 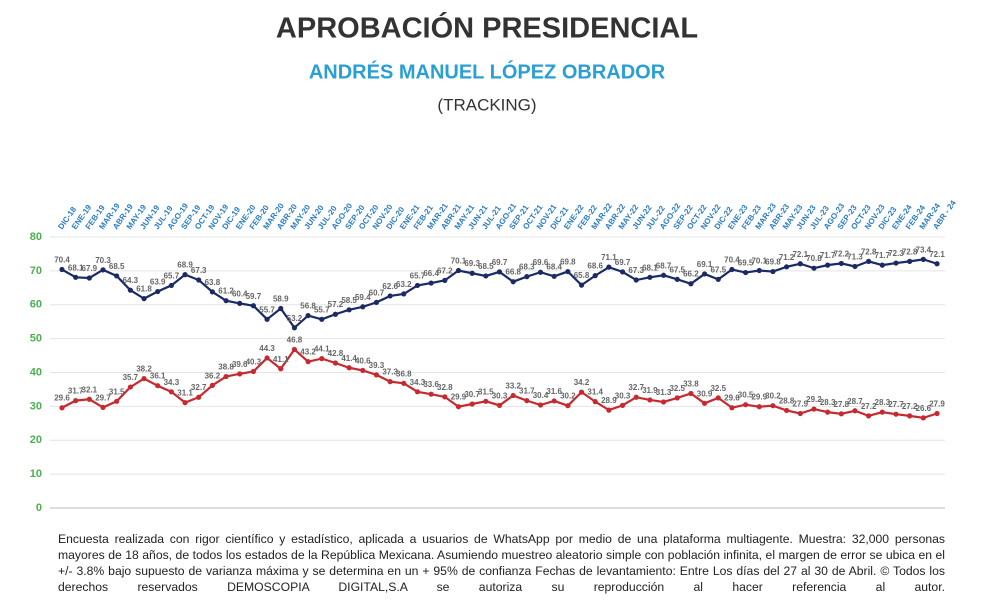 What do you see at coordinates (144, 289) in the screenshot?
I see `data-label: 61.8` at bounding box center [144, 289].